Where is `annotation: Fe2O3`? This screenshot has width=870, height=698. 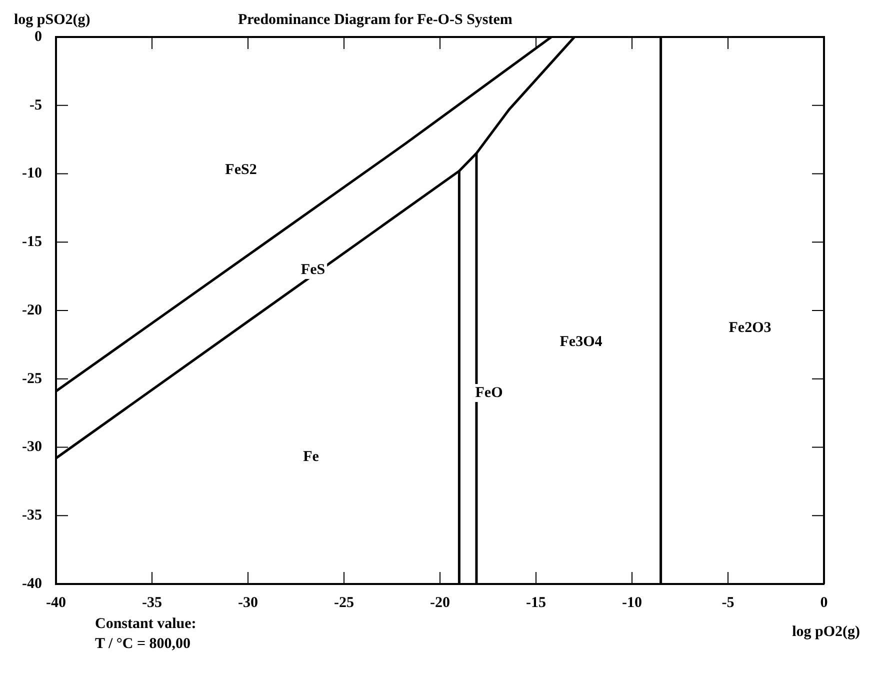
annotation: Fe2O3 is located at coordinates (750, 328).